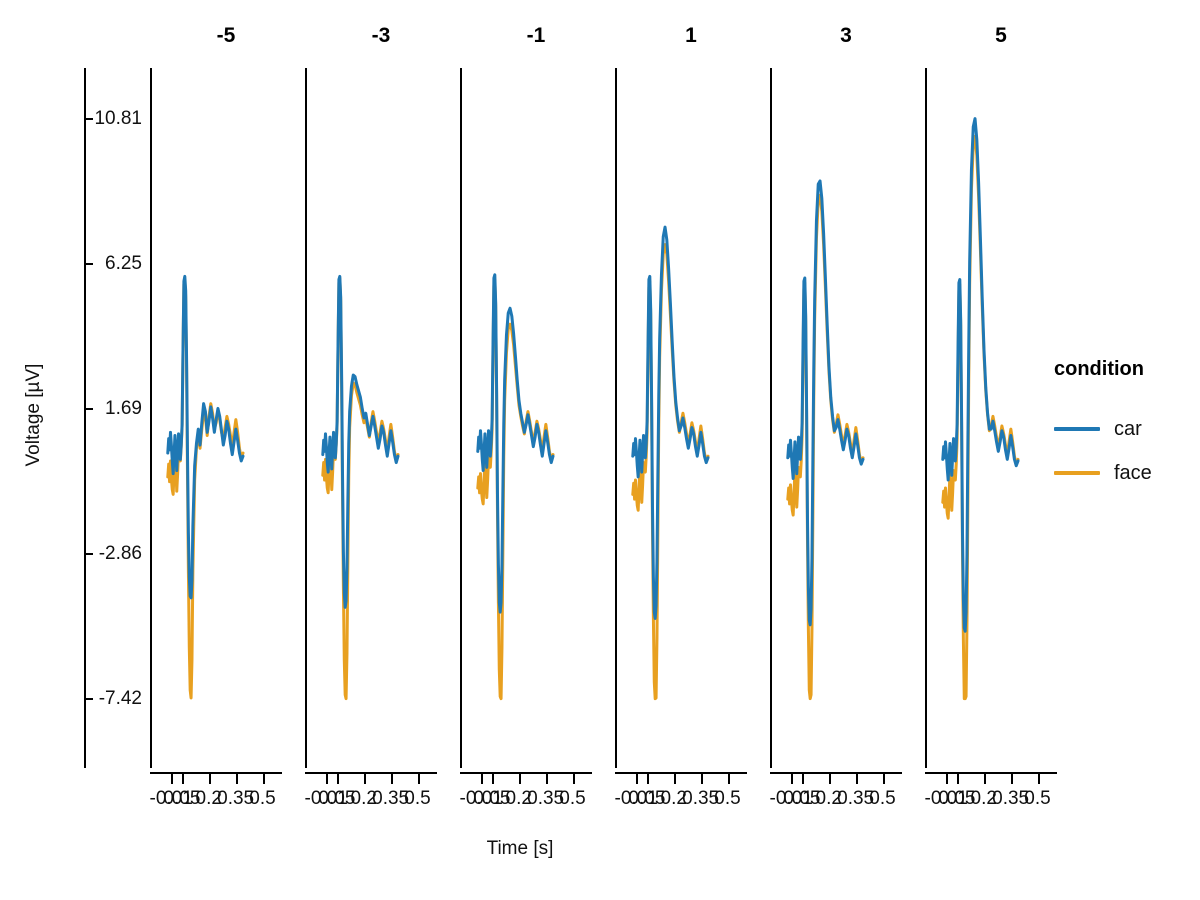 The height and width of the screenshot is (900, 1200). Describe the element at coordinates (120, 698) in the screenshot. I see `y-tick-label: -7.42` at that location.